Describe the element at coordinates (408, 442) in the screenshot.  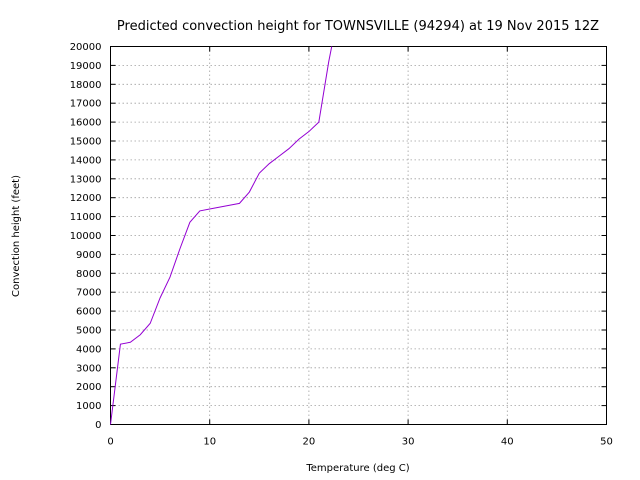
I see `x-tick-label: 30` at that location.